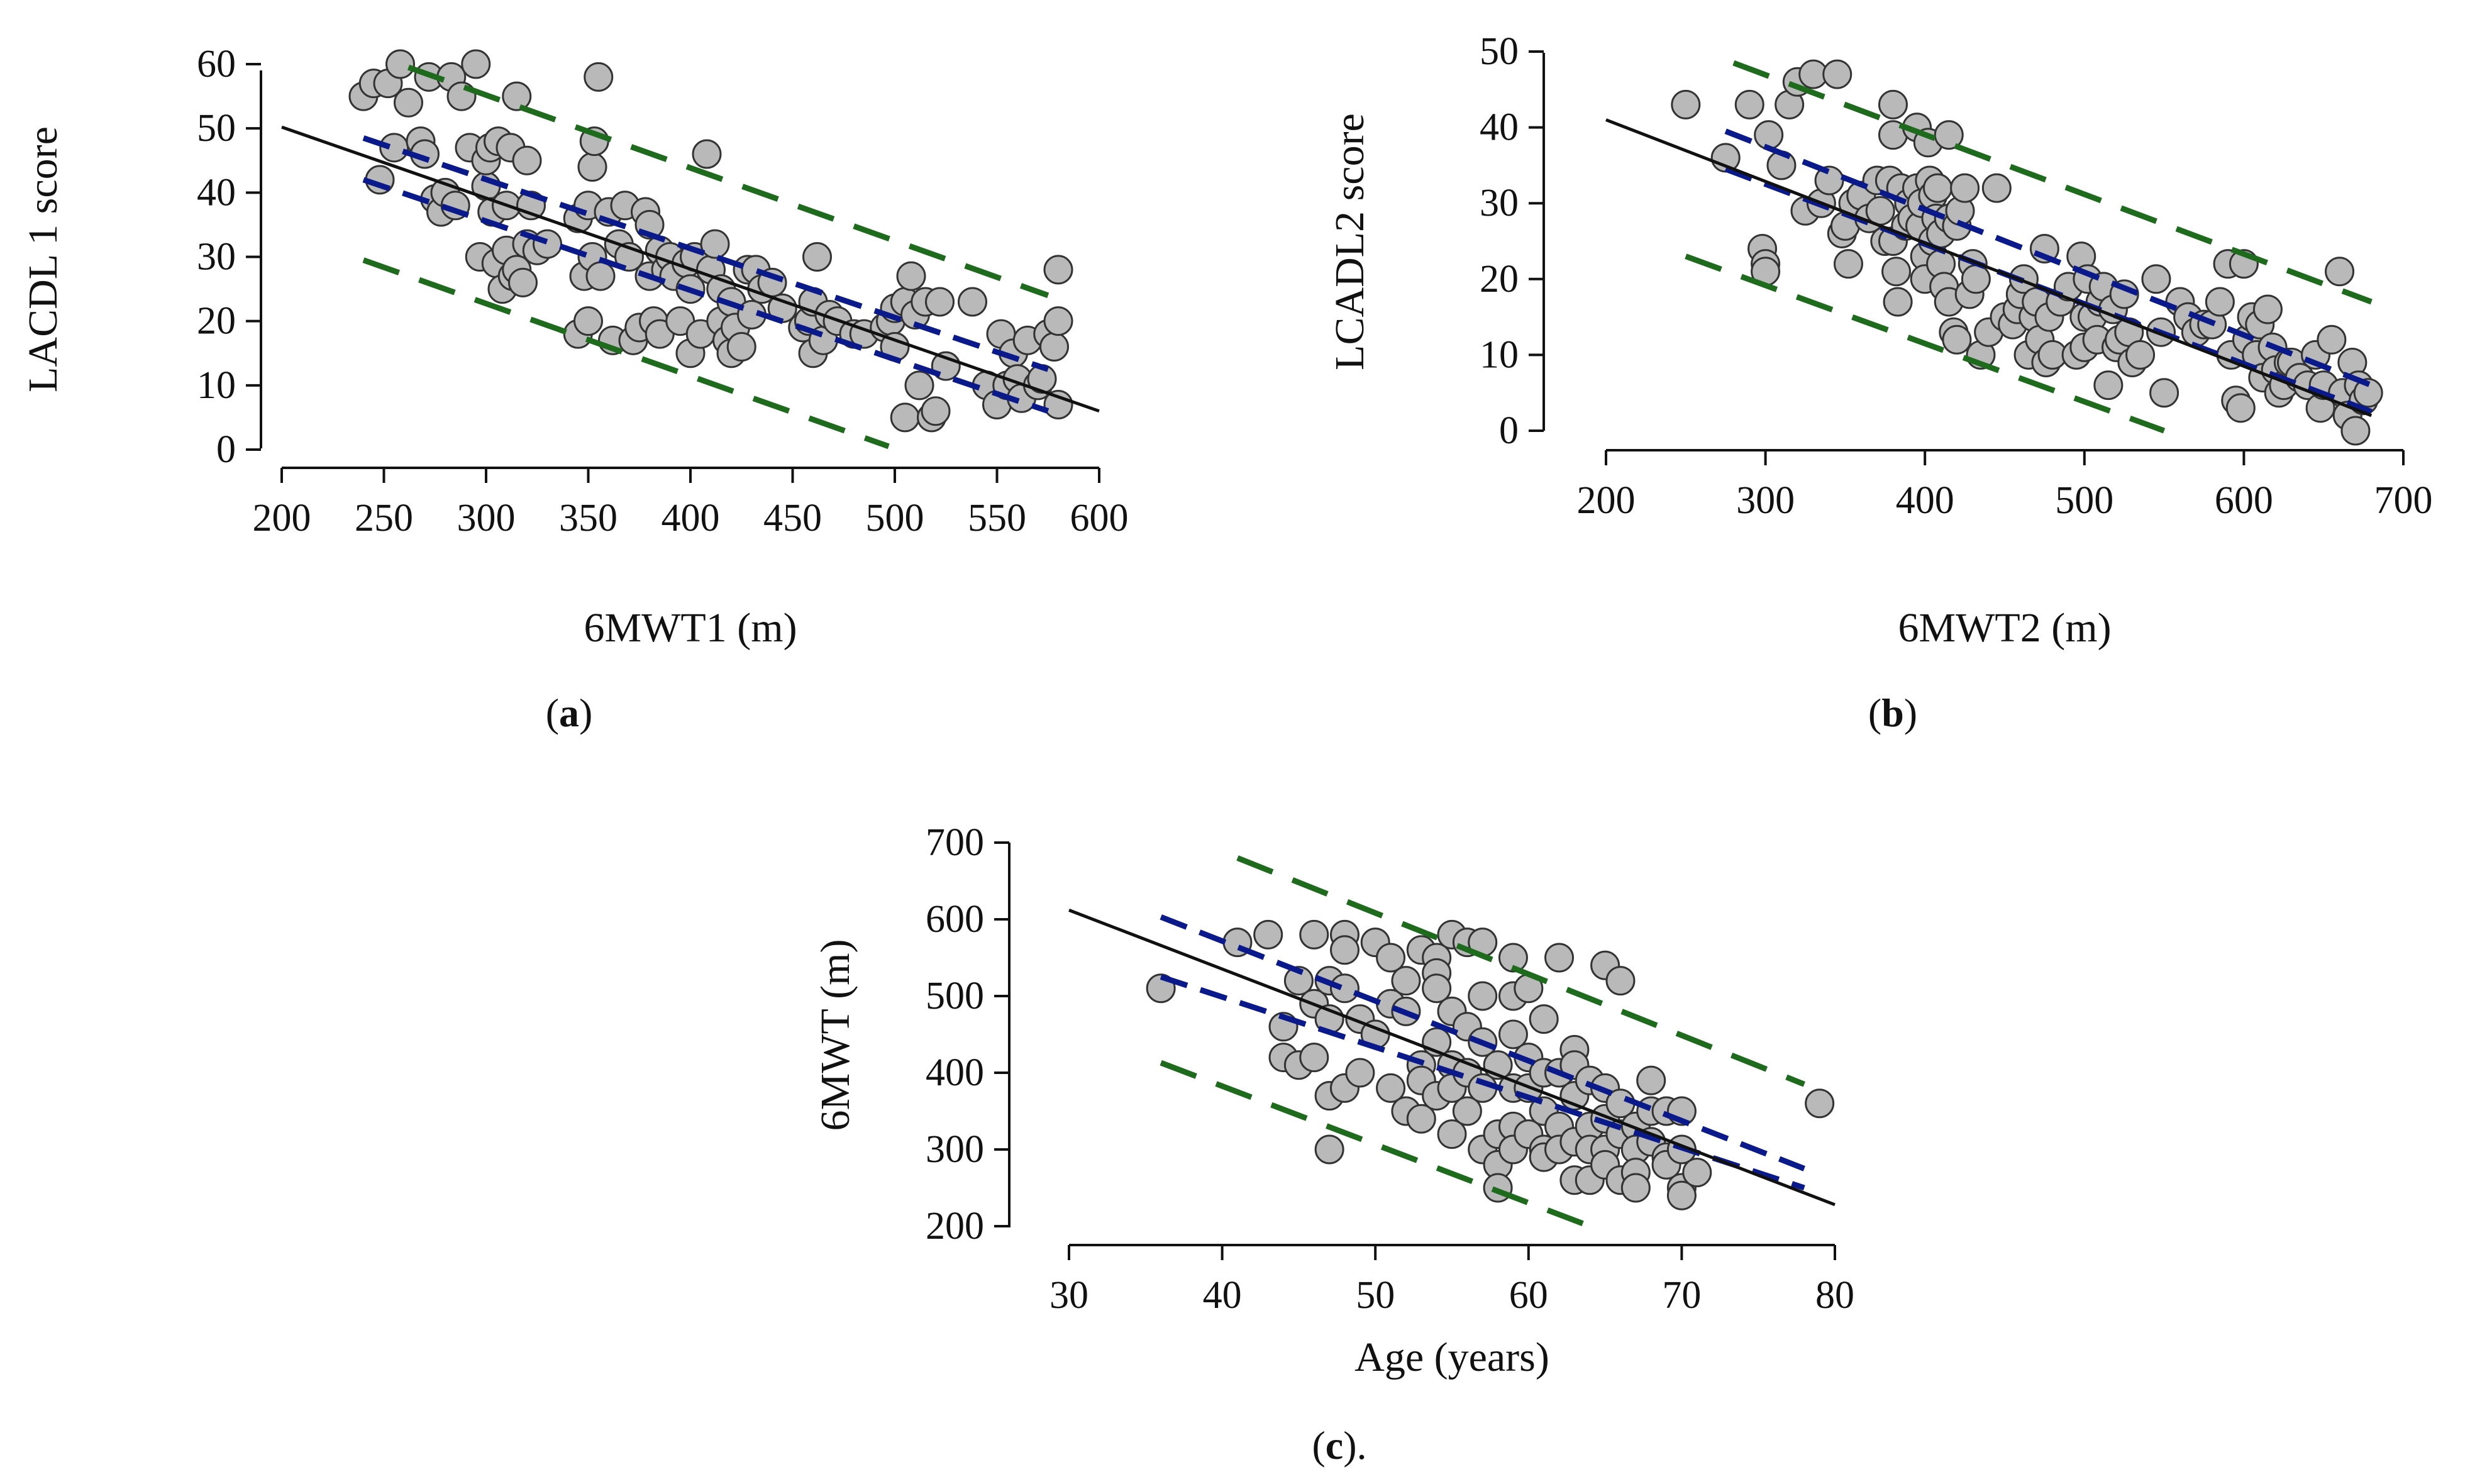 The image size is (2470, 1484). Describe the element at coordinates (486, 518) in the screenshot. I see `a-x-tick-label: 300` at that location.